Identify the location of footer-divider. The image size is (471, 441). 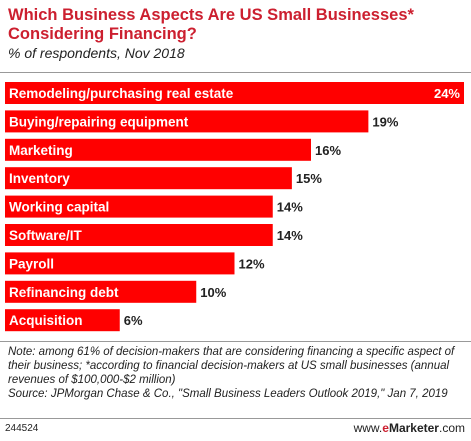
(235, 418).